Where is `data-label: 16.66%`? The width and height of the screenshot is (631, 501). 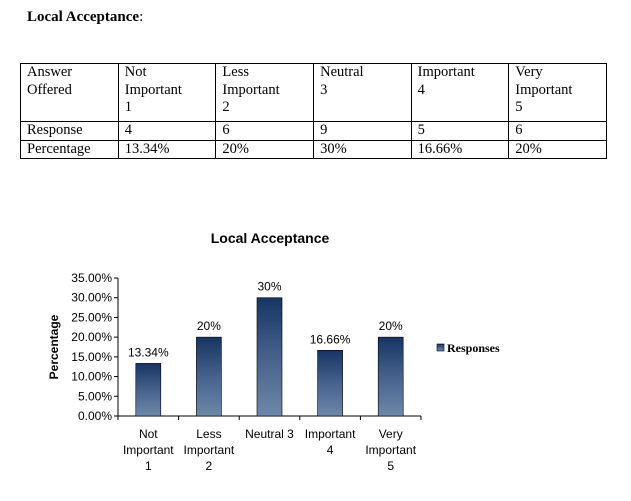
data-label: 16.66% is located at coordinates (330, 339).